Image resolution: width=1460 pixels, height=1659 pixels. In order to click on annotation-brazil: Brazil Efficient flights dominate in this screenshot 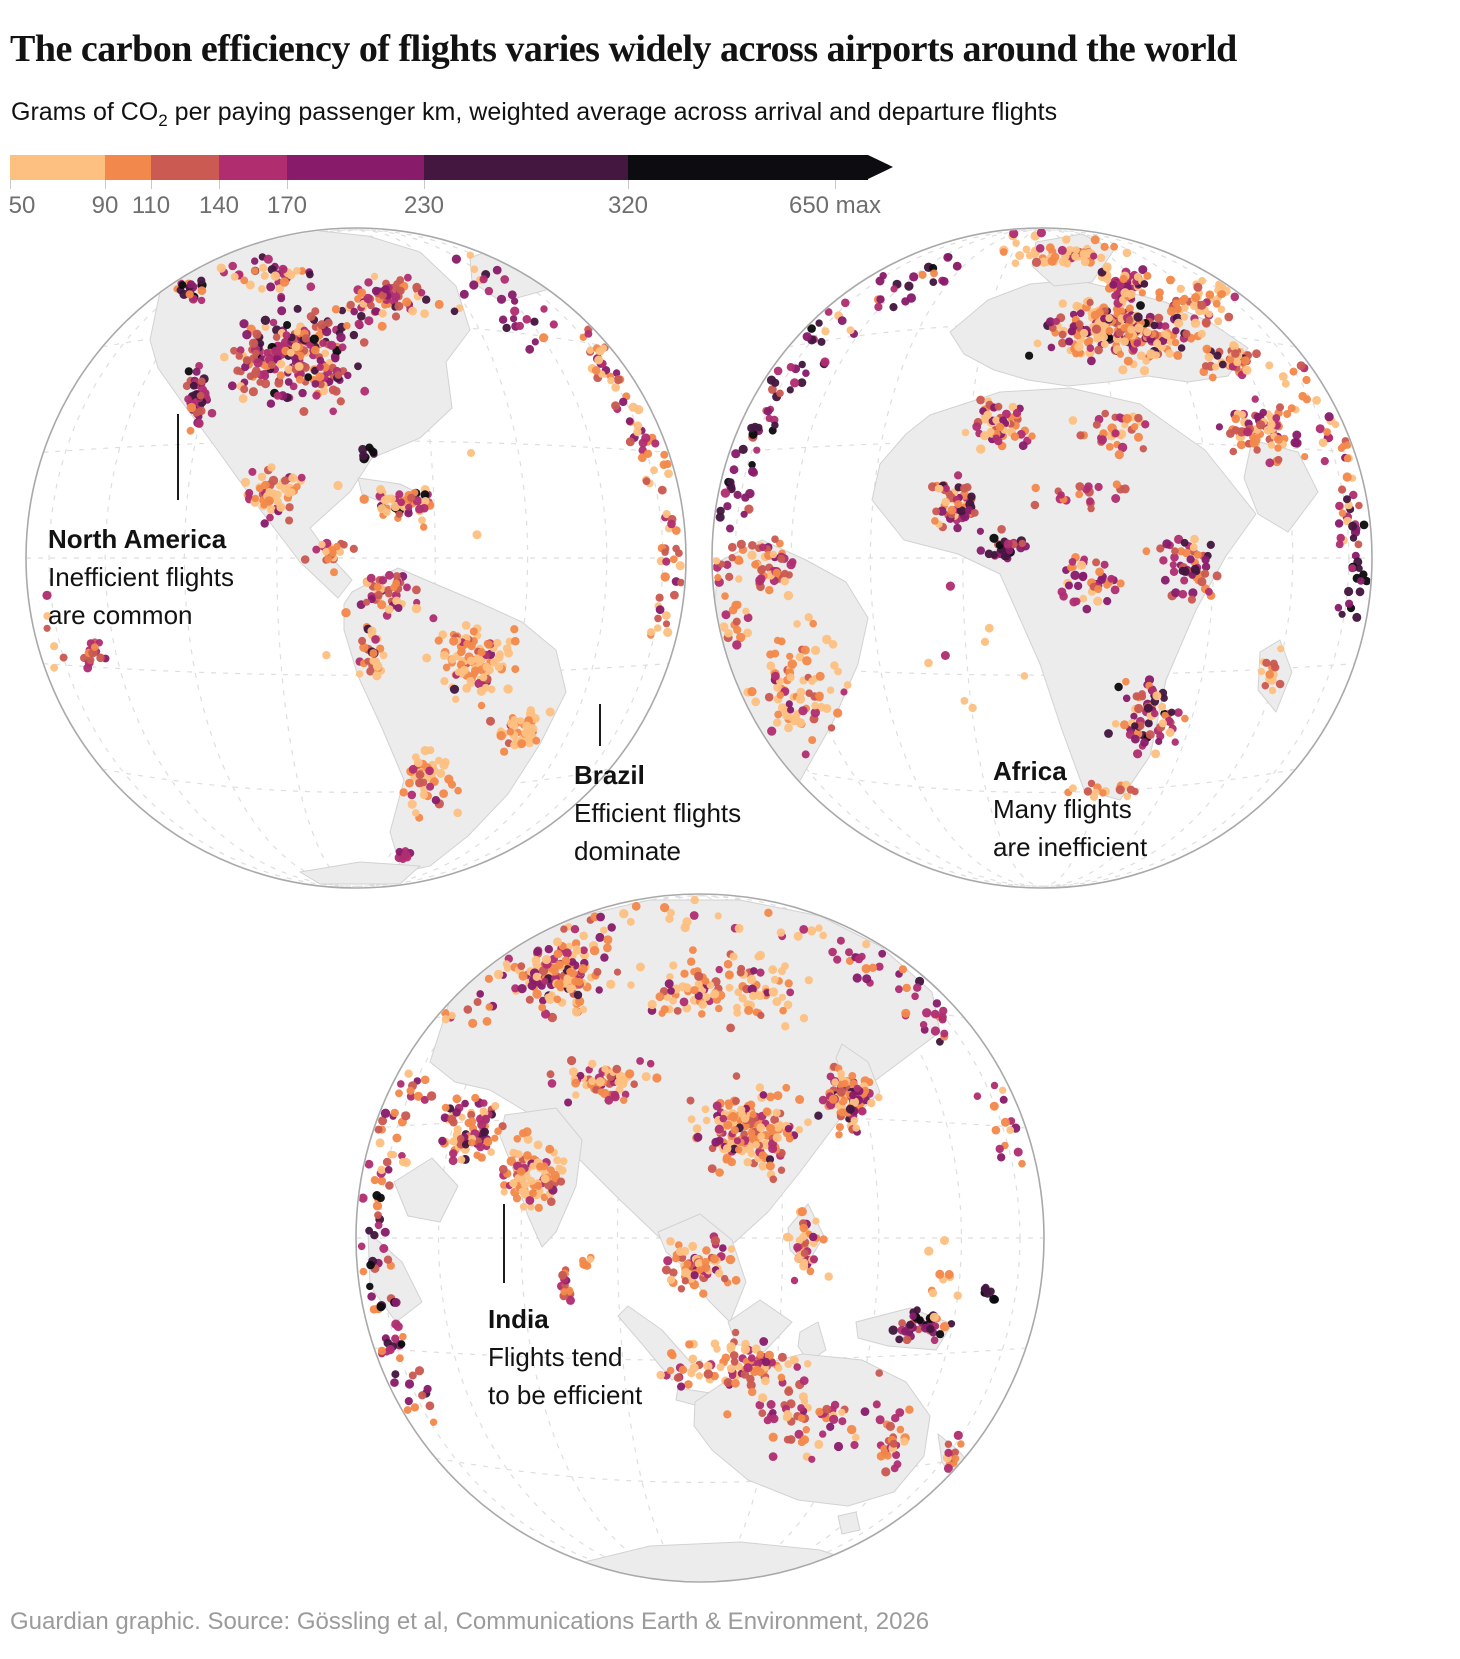, I will do `click(657, 813)`.